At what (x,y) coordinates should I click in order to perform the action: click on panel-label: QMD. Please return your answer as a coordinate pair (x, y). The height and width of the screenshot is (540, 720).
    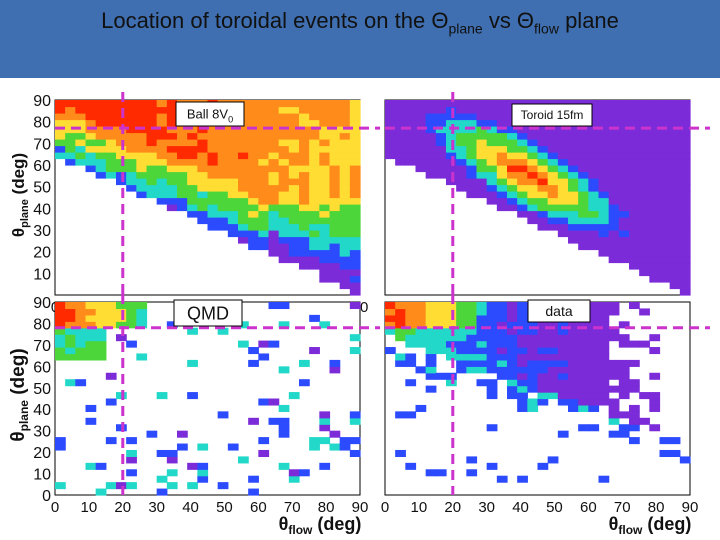
    Looking at the image, I should click on (208, 313).